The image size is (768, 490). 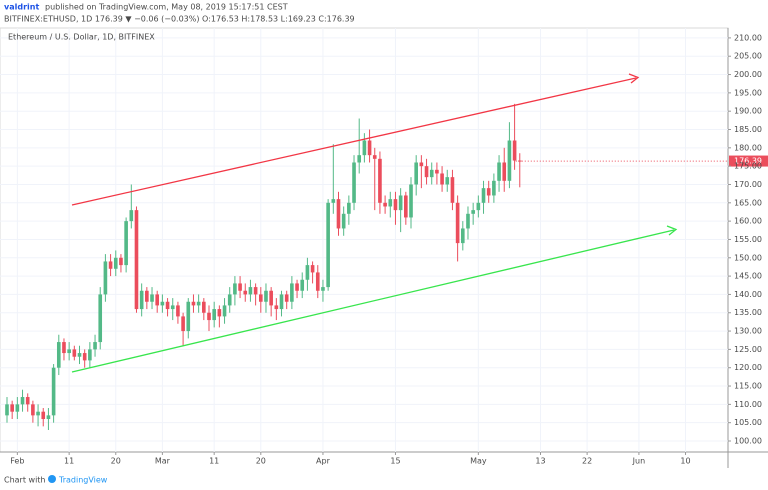 I want to click on y-tick-label: 205.00, so click(x=748, y=56).